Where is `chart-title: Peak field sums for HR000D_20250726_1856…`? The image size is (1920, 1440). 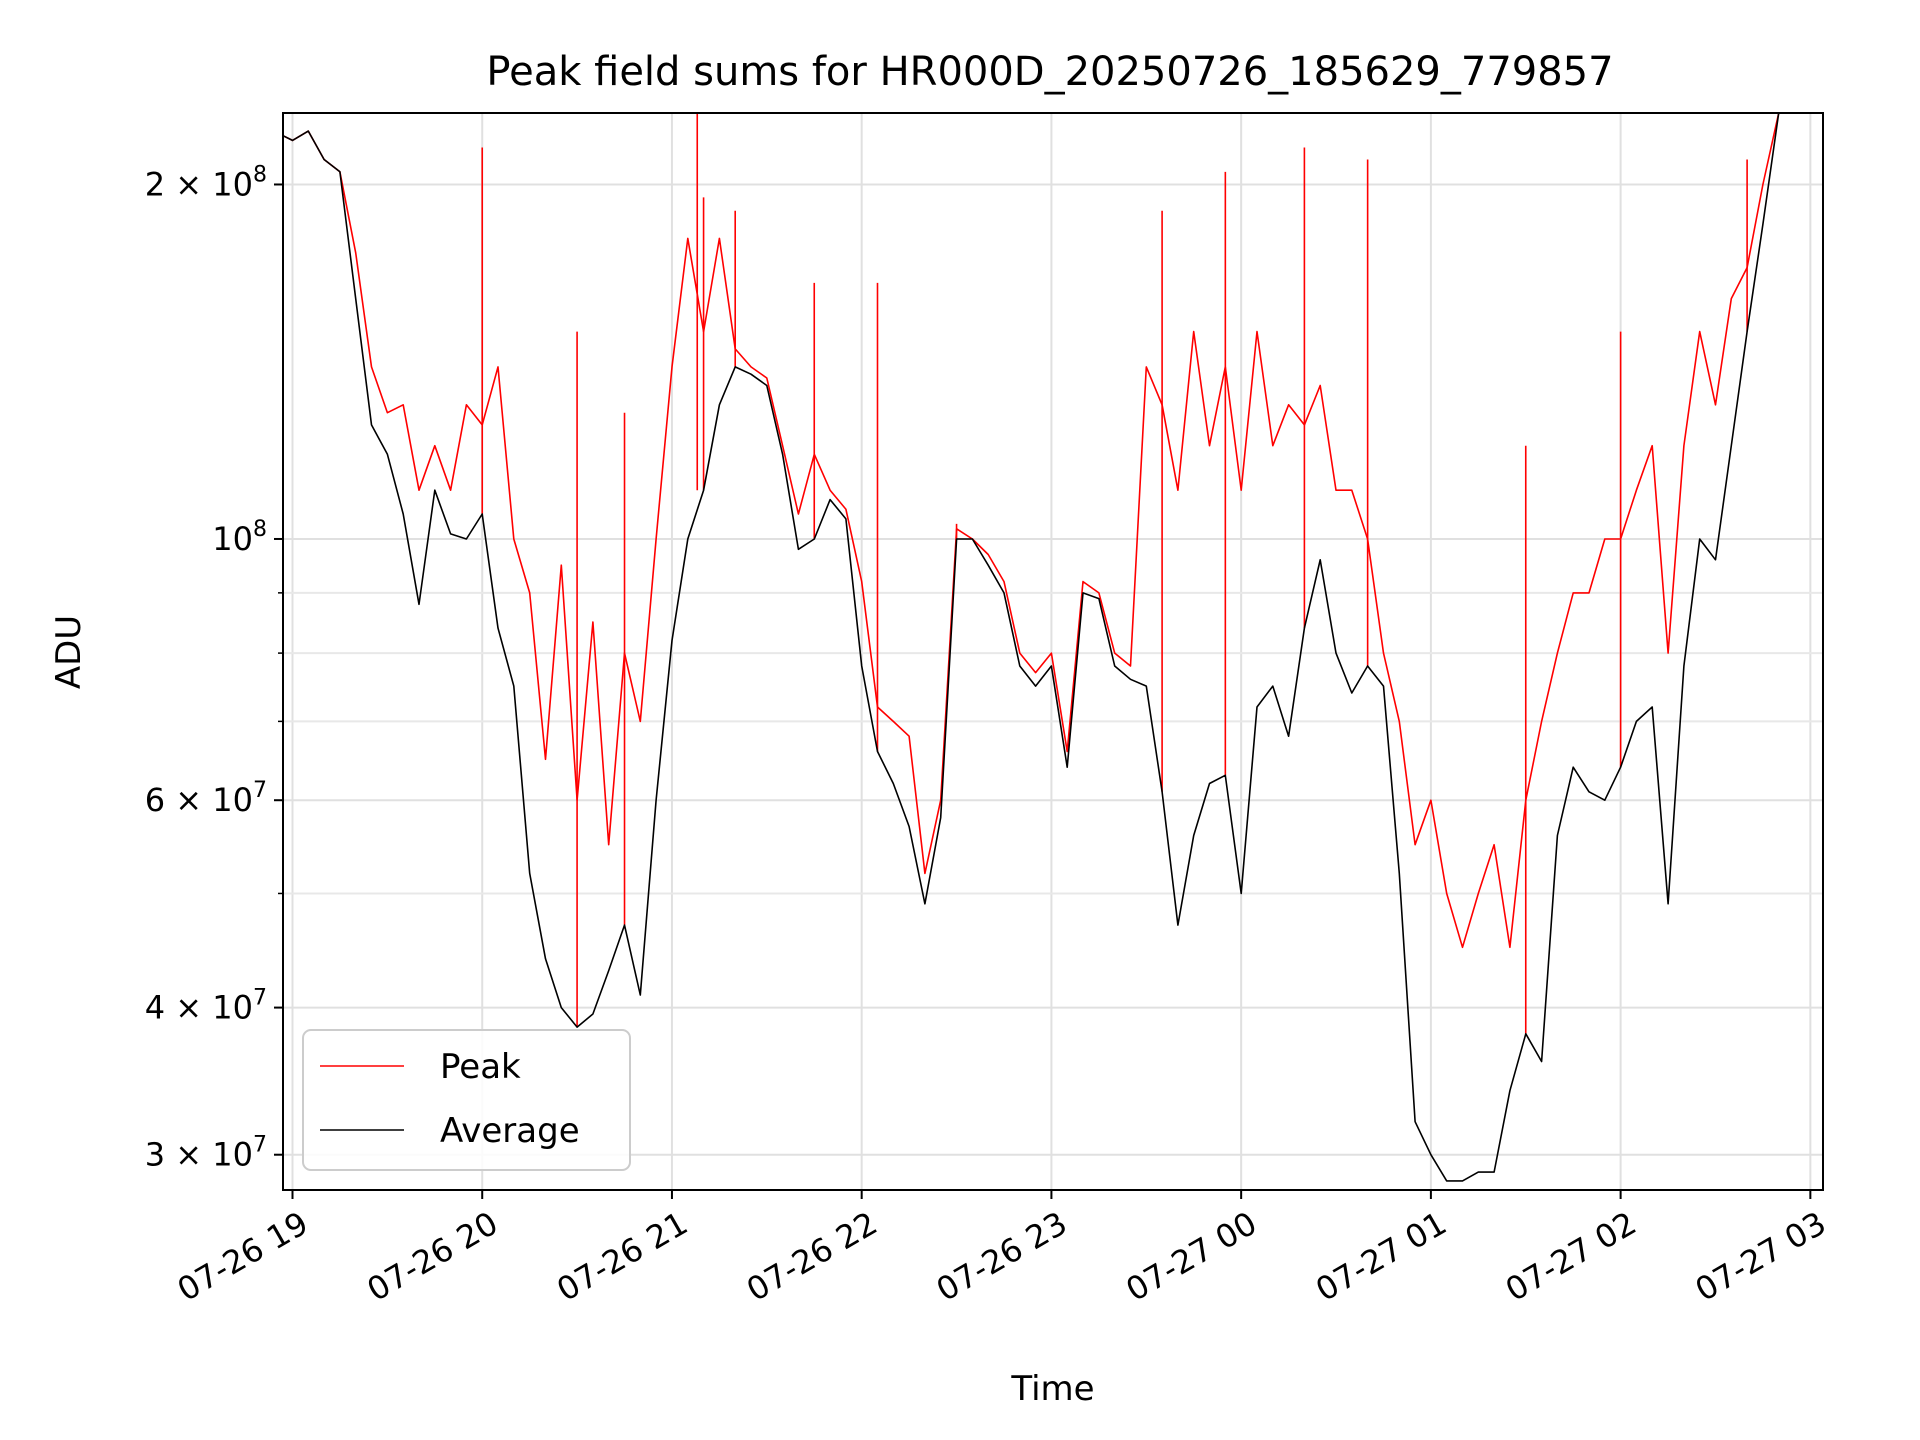 chart-title: Peak field sums for HR000D_20250726_1856… is located at coordinates (1049, 72).